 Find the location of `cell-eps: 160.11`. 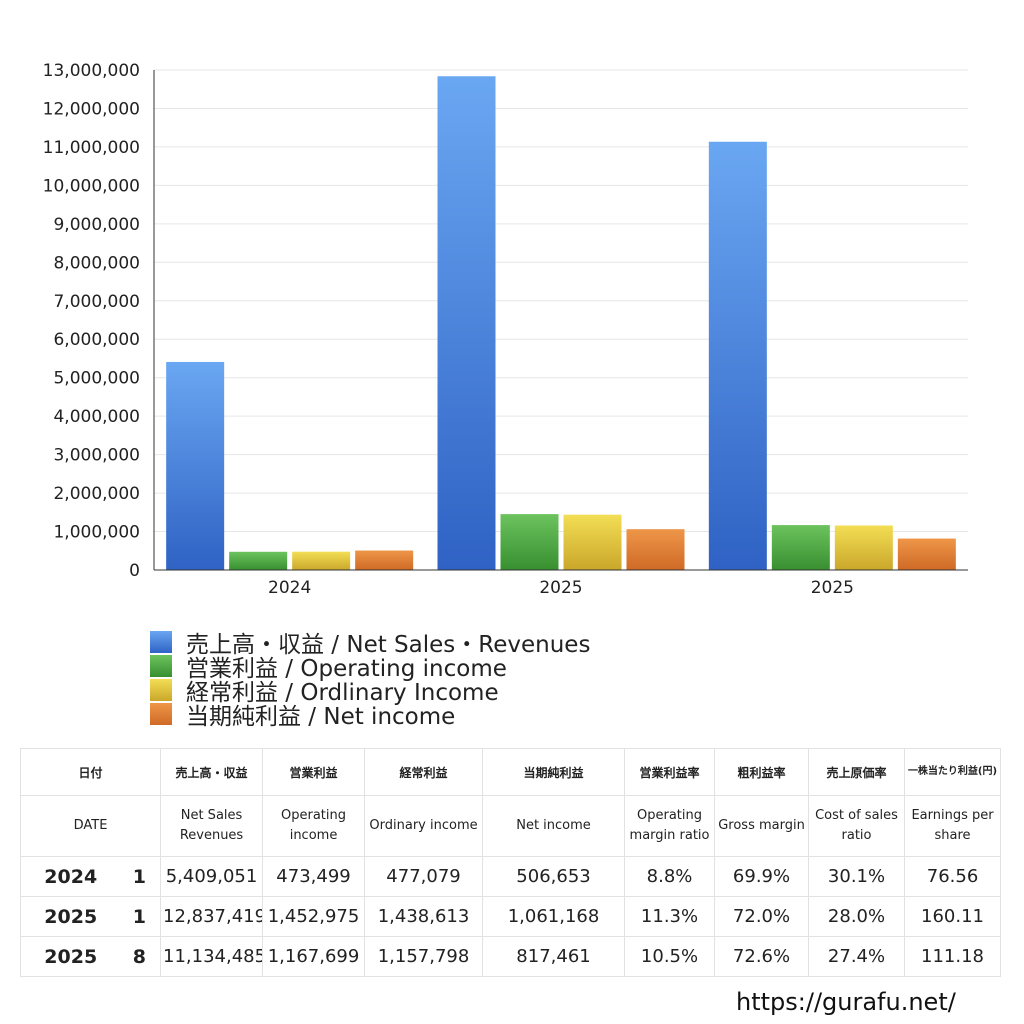

cell-eps: 160.11 is located at coordinates (953, 916).